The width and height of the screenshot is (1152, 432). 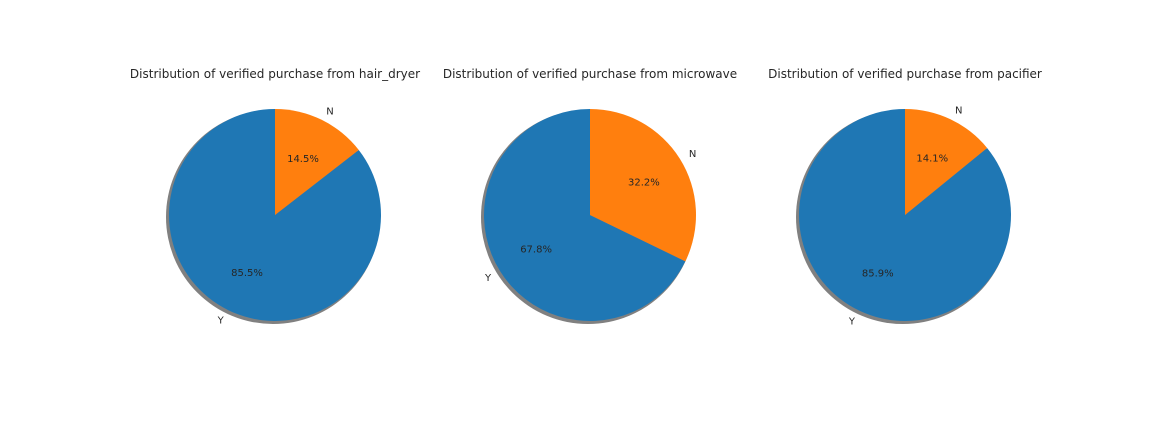 I want to click on slice-label-n-pacifier: N, so click(x=958, y=111).